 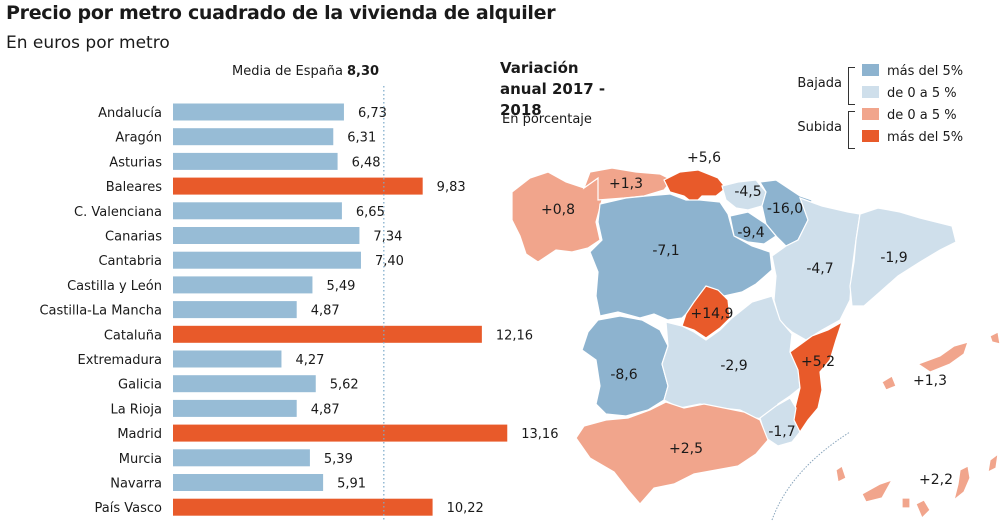 I want to click on bar-value-label: 5,49, so click(x=340, y=286).